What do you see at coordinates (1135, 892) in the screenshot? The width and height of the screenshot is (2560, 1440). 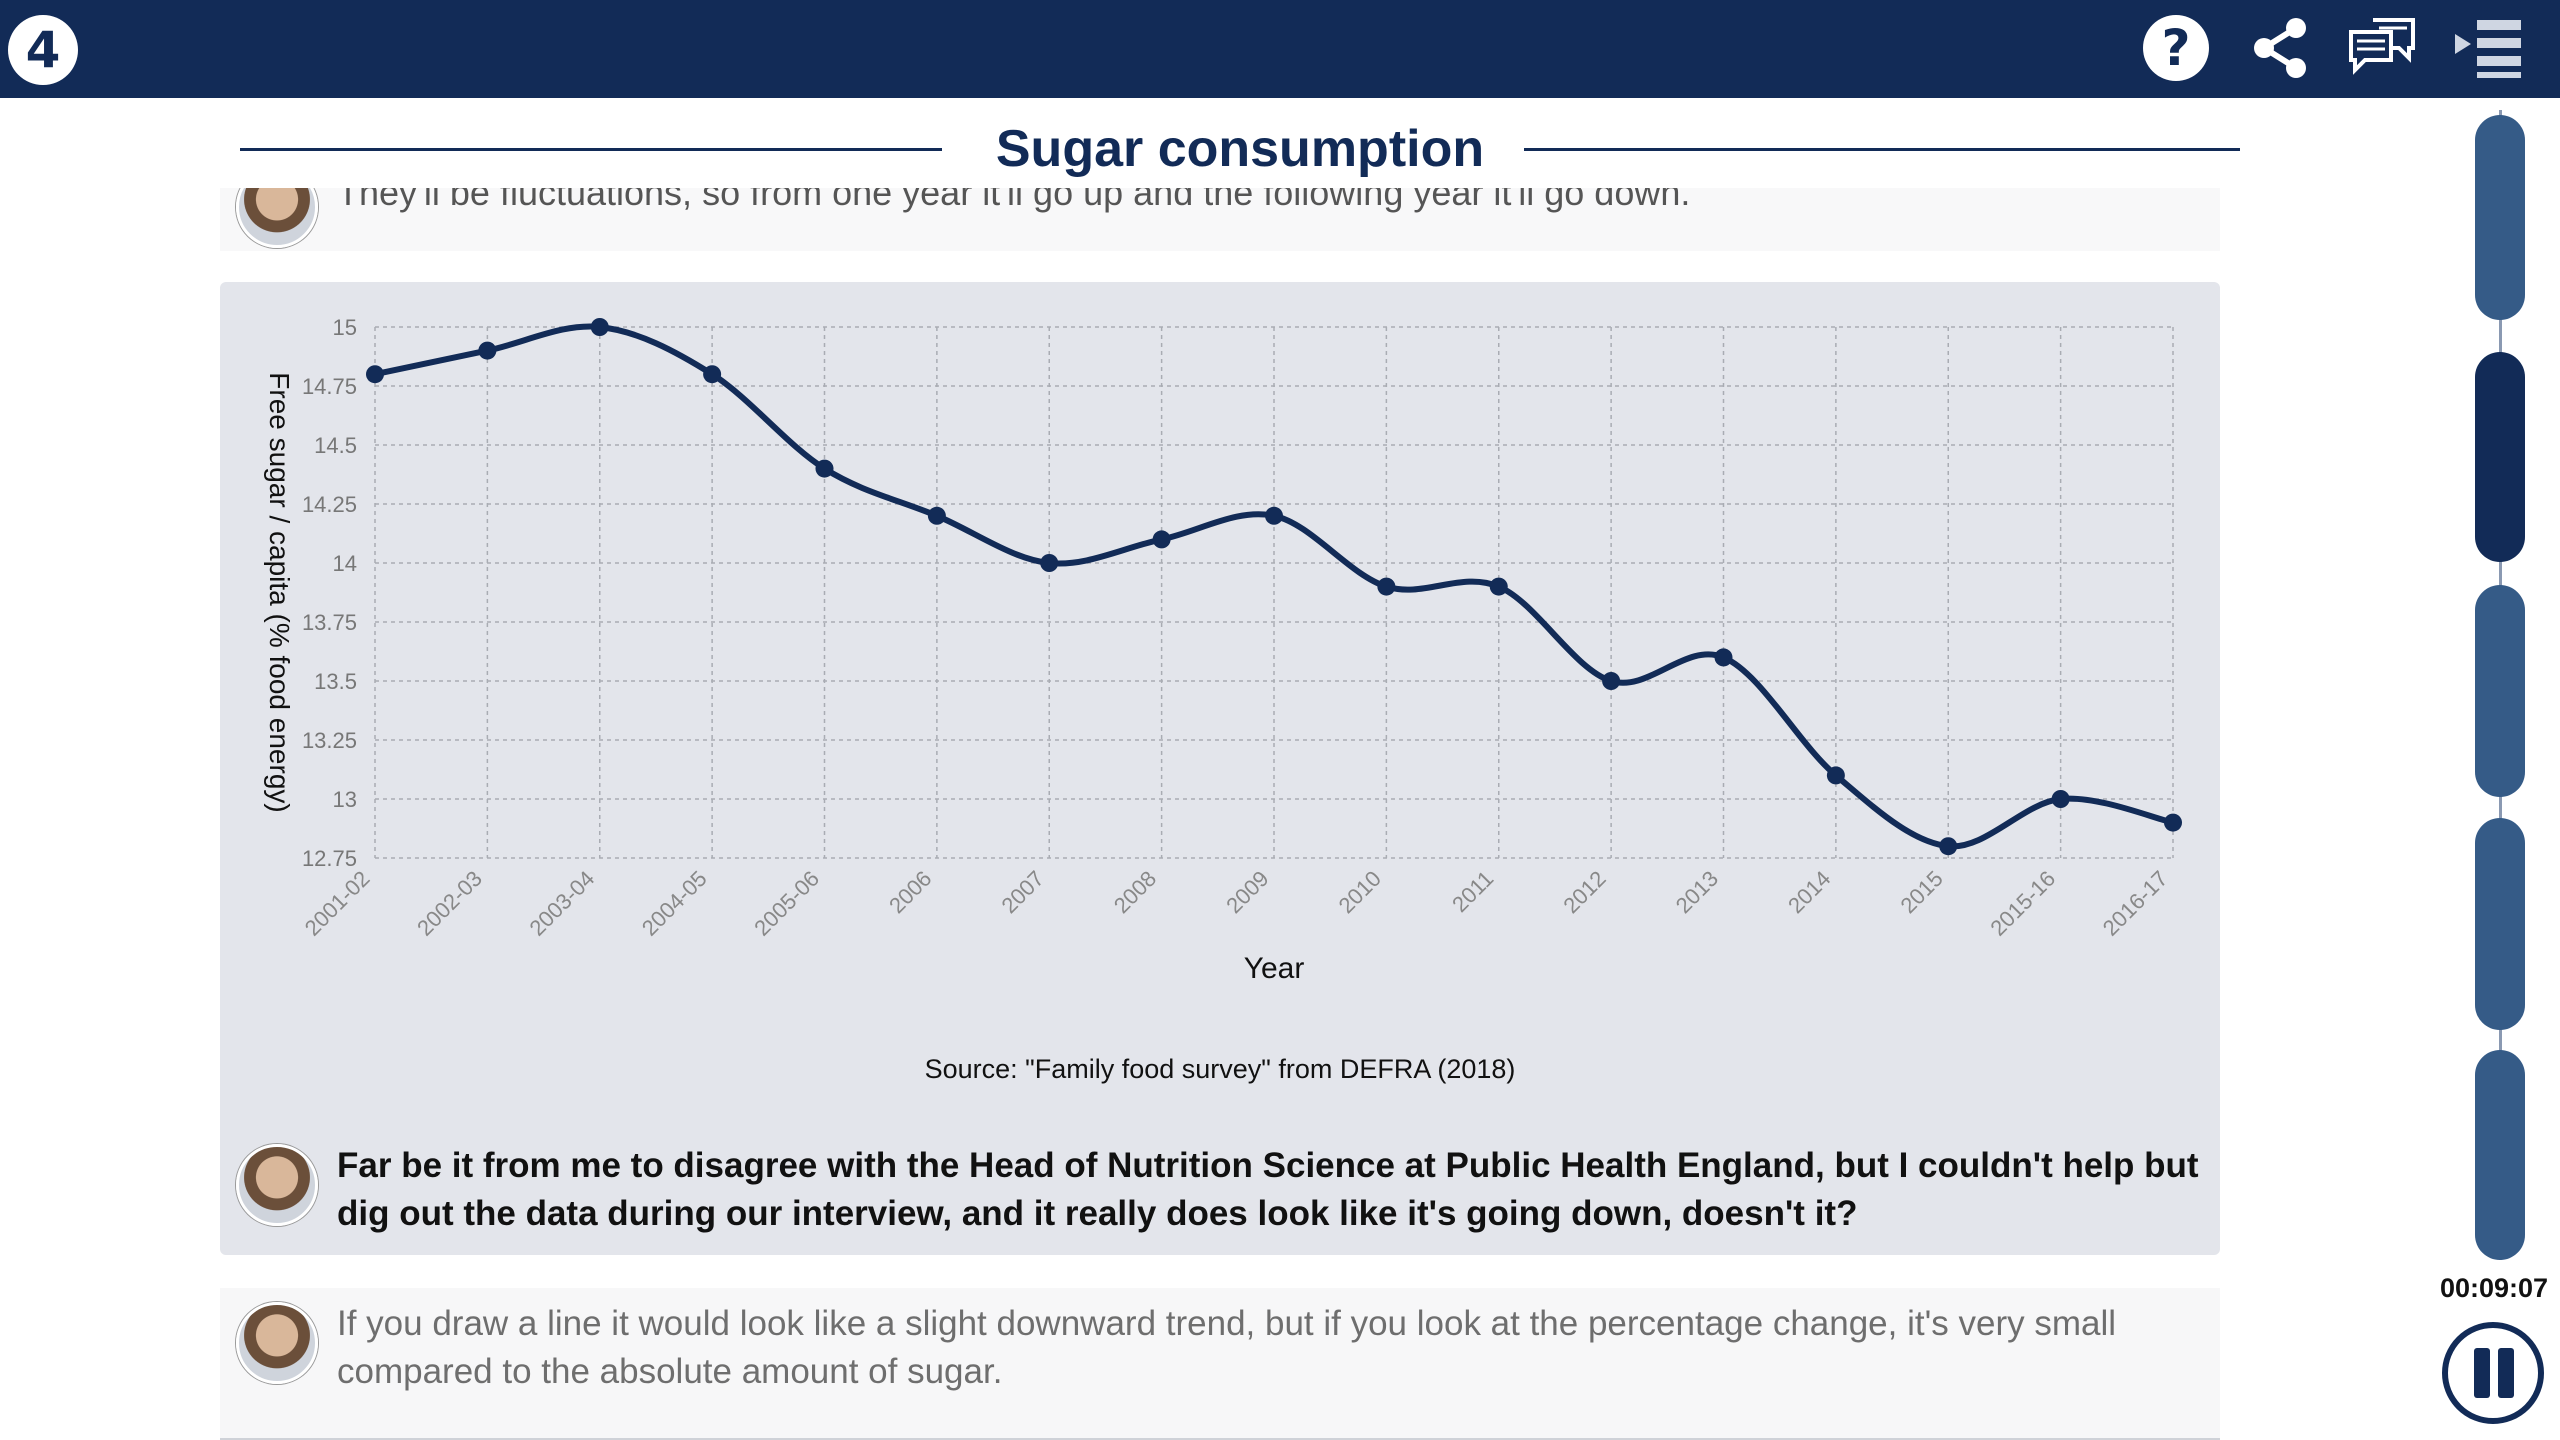 I see `x-tick-label: 2008` at bounding box center [1135, 892].